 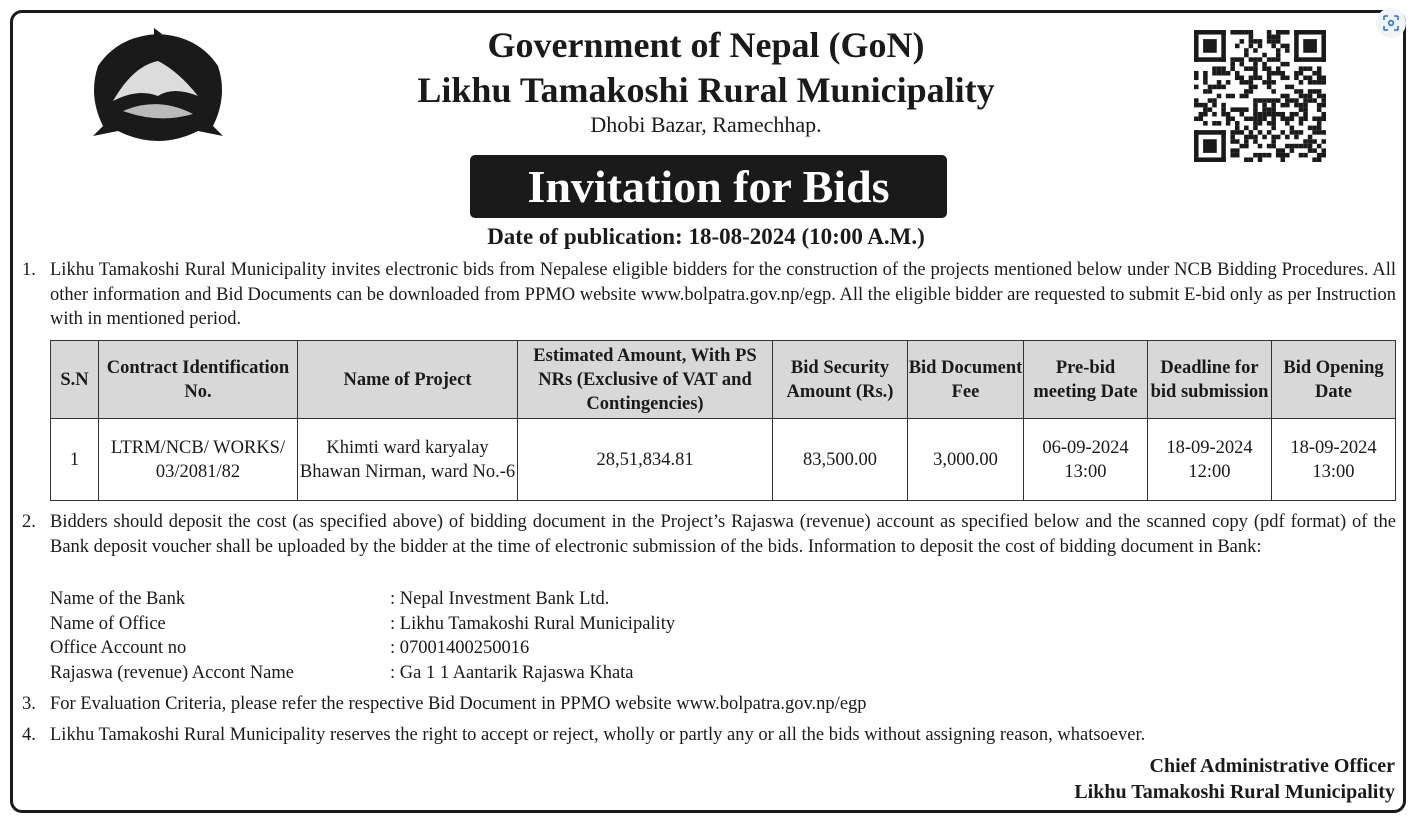 What do you see at coordinates (198, 379) in the screenshot?
I see `col-header: Contract Identification No.` at bounding box center [198, 379].